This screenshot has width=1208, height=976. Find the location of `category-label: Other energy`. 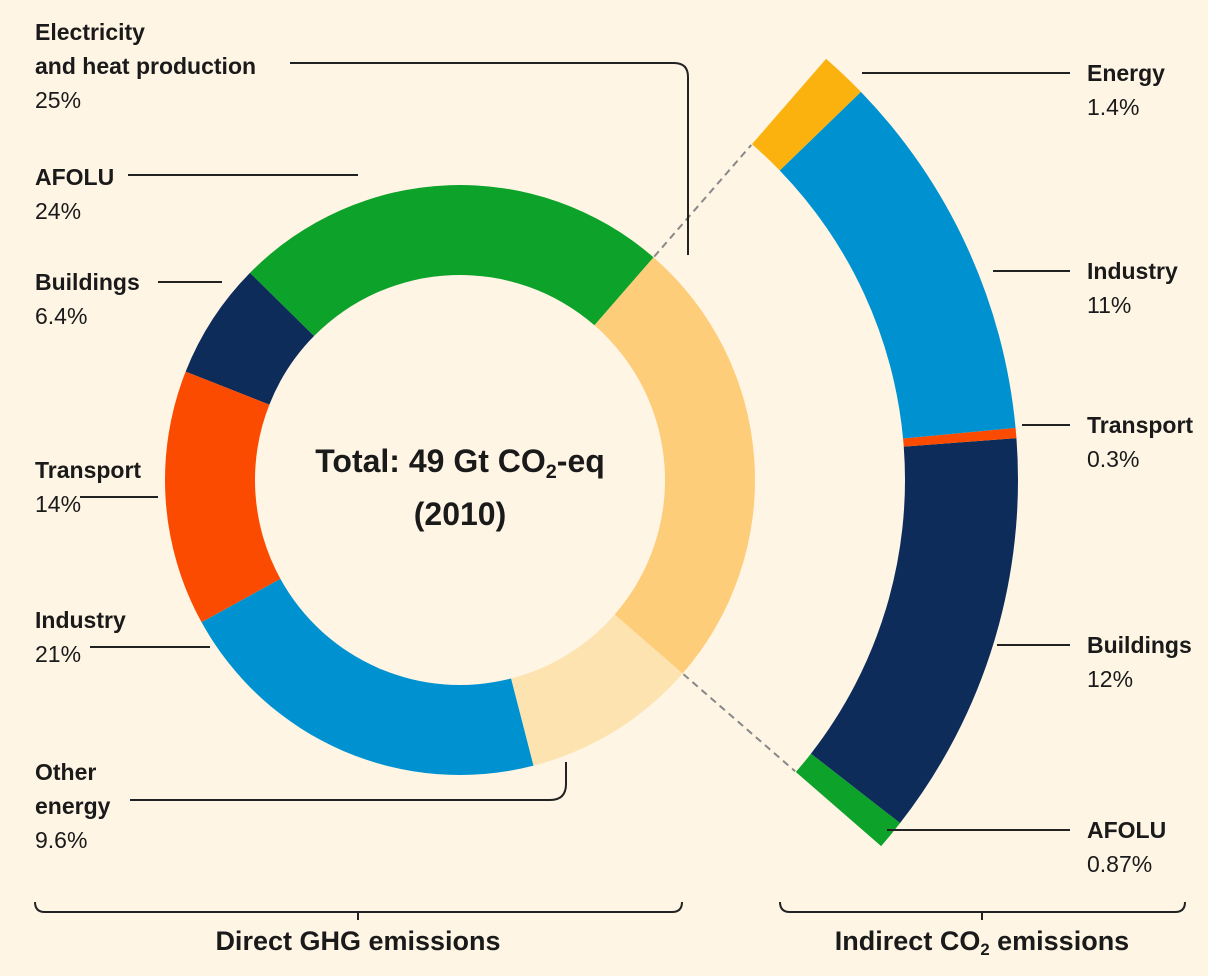

category-label: Other energy is located at coordinates (73, 789).